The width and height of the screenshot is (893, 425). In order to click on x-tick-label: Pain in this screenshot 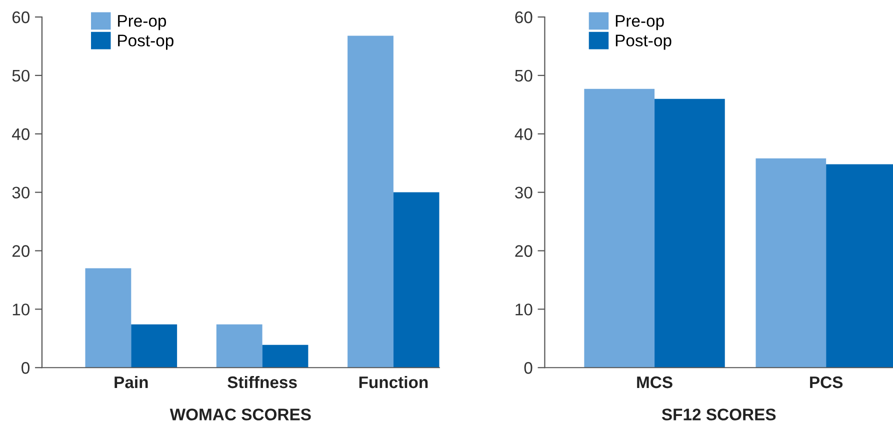, I will do `click(131, 382)`.